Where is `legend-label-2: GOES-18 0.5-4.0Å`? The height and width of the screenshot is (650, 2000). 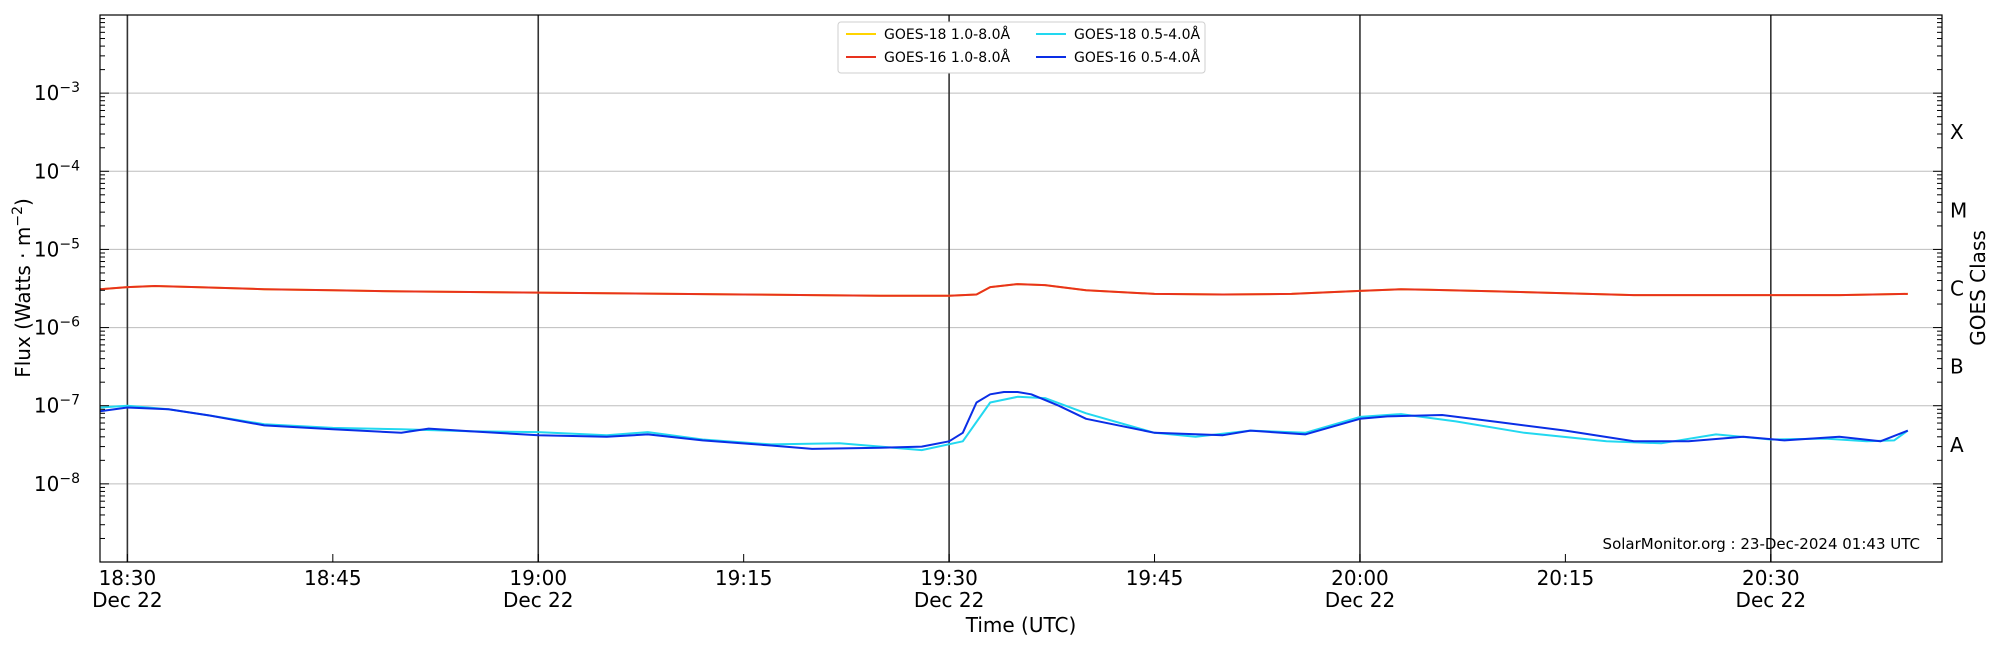 legend-label-2: GOES-18 0.5-4.0Å is located at coordinates (1137, 34).